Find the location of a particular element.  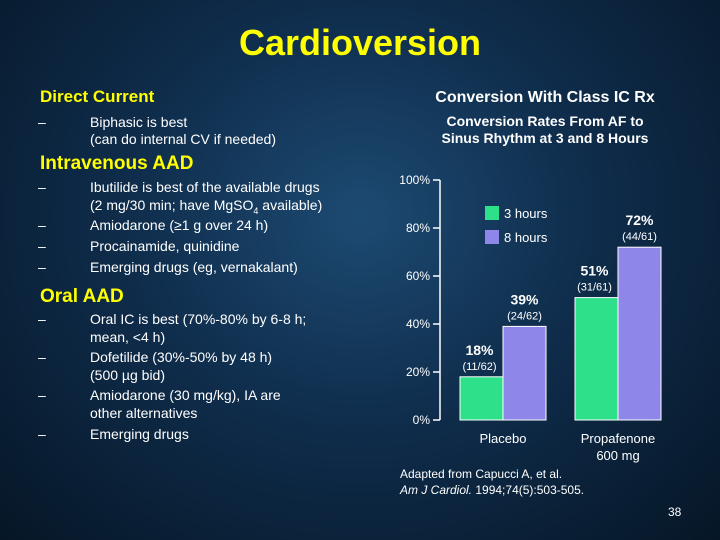

mg-sub: 4 is located at coordinates (256, 210).